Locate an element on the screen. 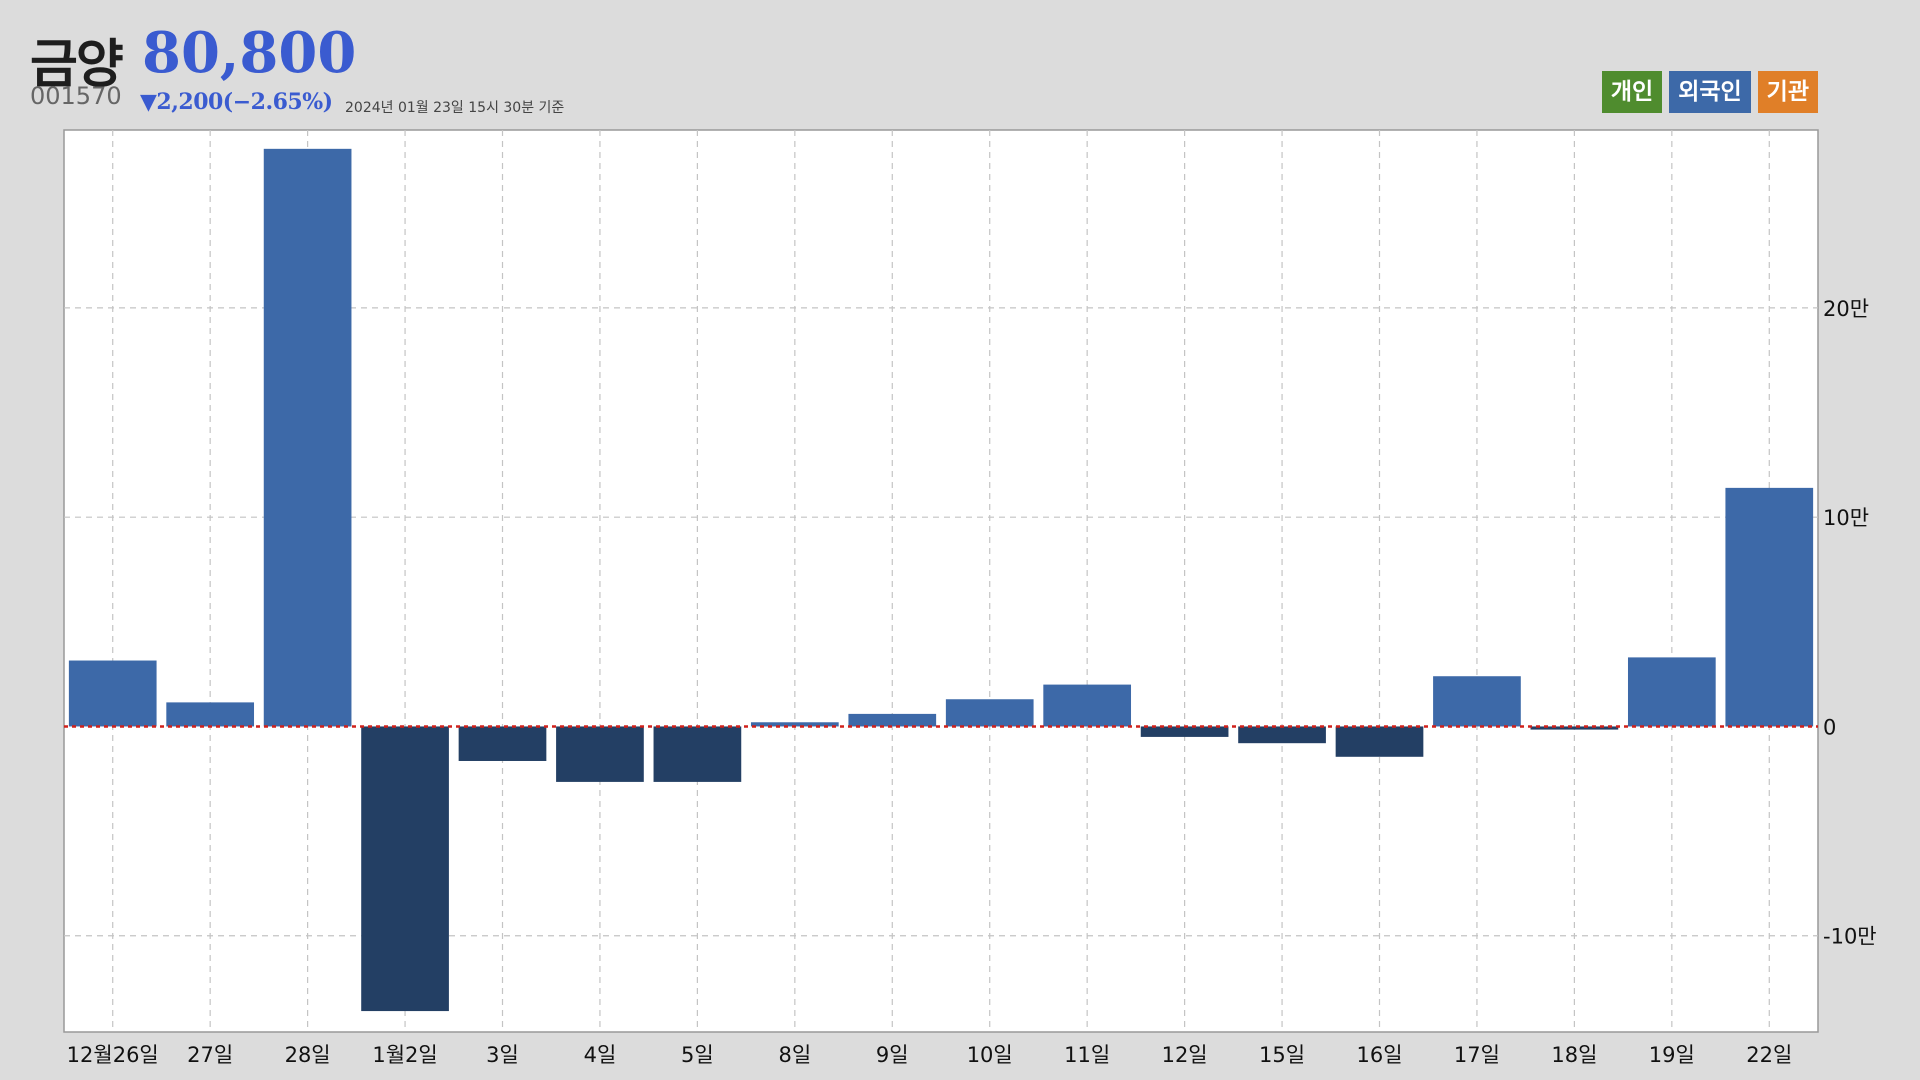 This screenshot has height=1080, width=1920. investor-legend: 개인 외국인 기관 is located at coordinates (1709, 92).